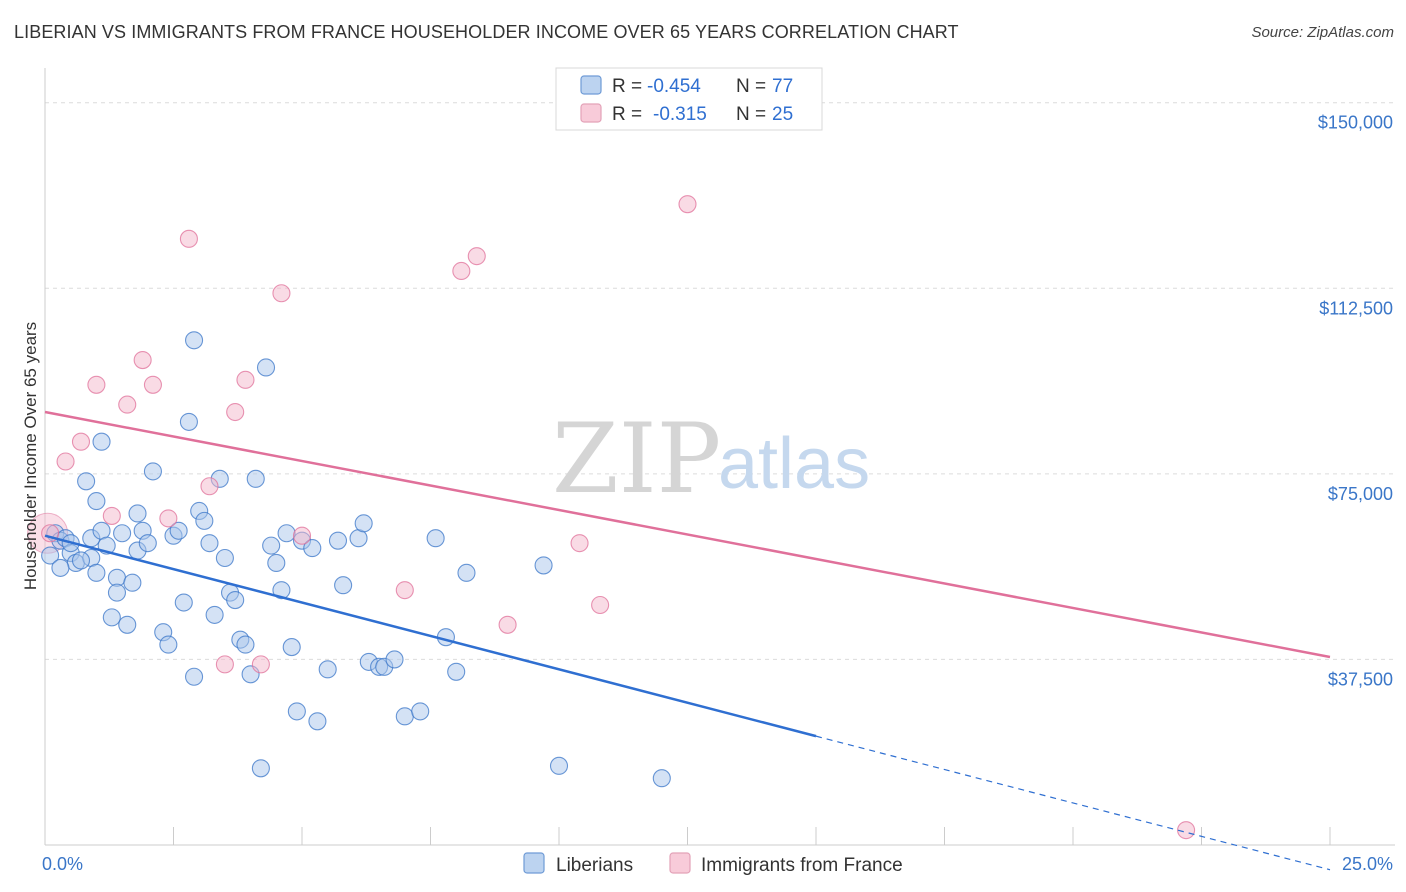  I want to click on watermark-atlas: atlas, so click(794, 464).